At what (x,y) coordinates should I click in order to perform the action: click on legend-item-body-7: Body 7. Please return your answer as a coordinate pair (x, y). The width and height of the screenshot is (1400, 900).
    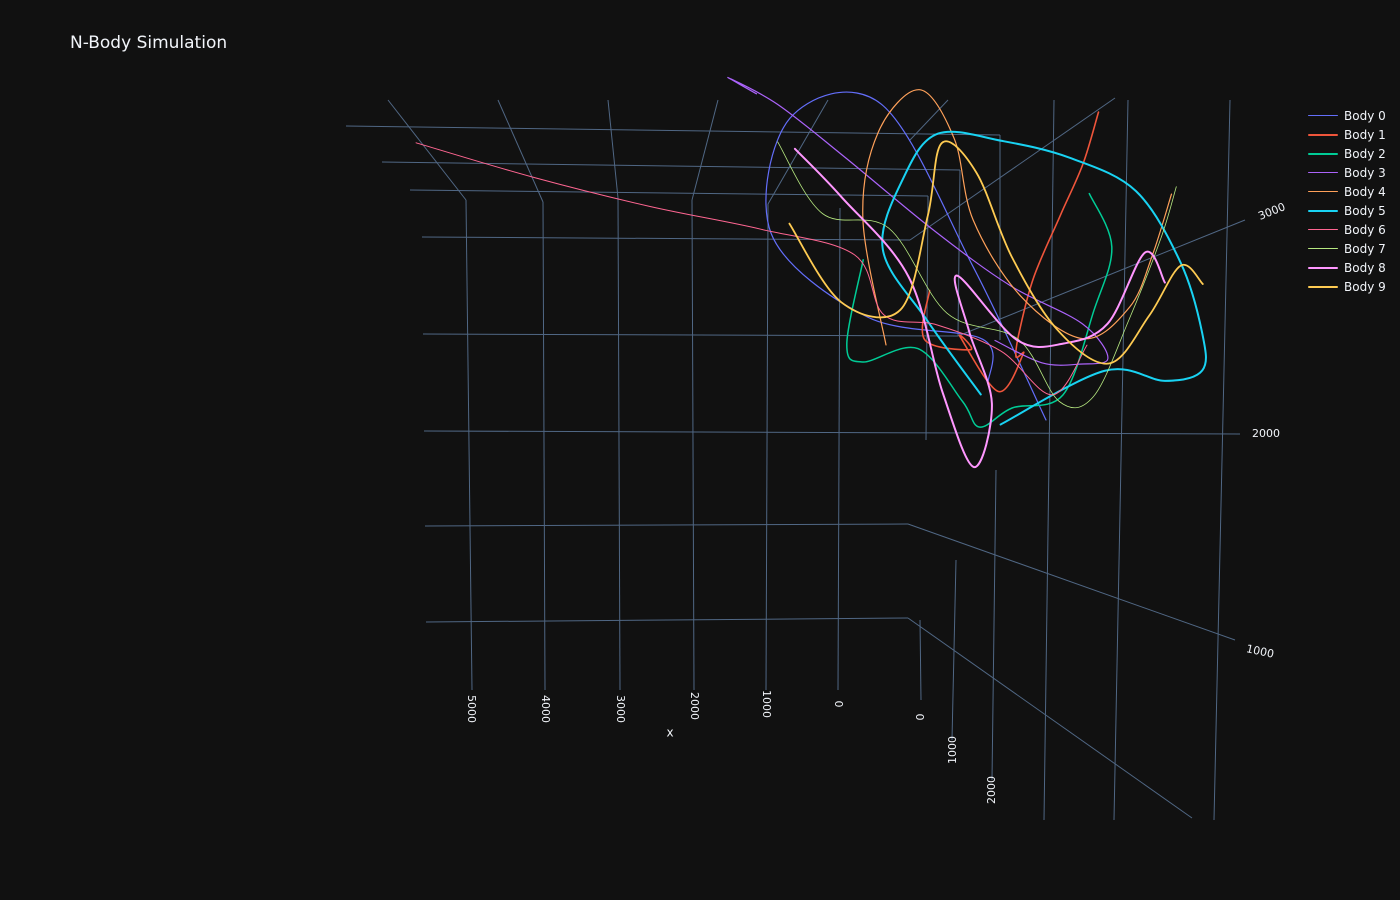
    Looking at the image, I should click on (1347, 248).